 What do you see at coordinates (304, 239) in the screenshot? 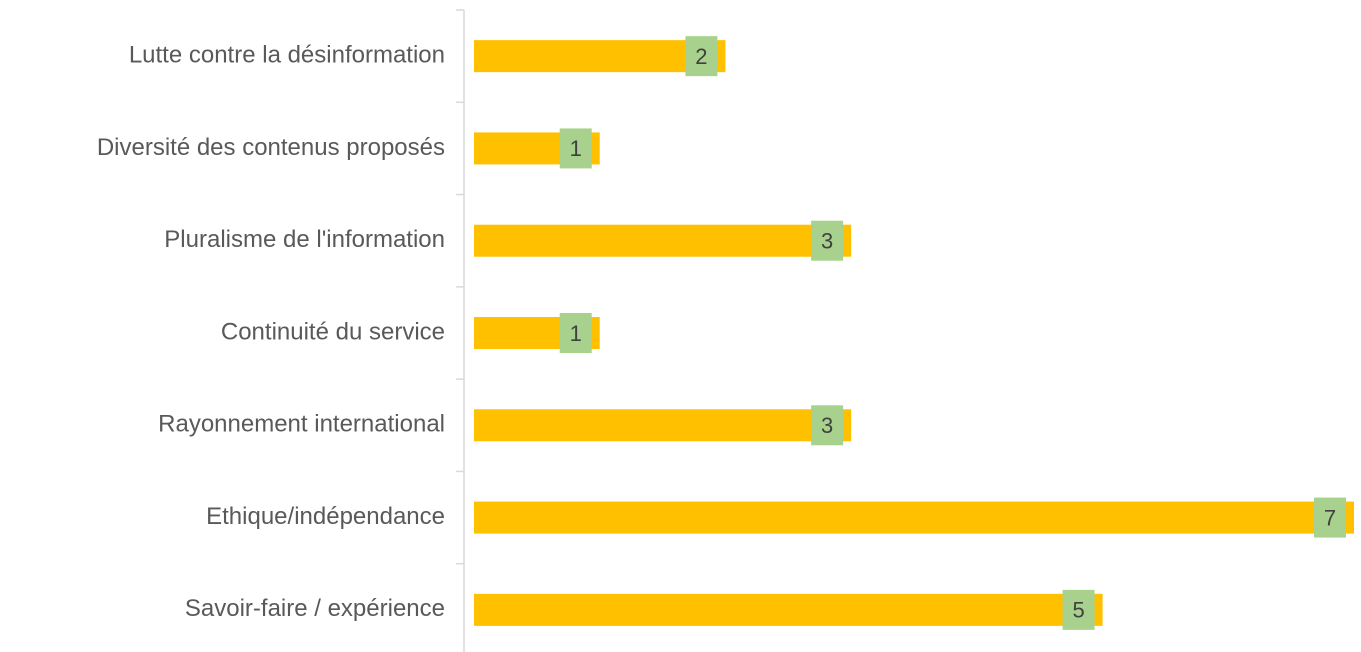
I see `category-label: Pluralisme de l'information` at bounding box center [304, 239].